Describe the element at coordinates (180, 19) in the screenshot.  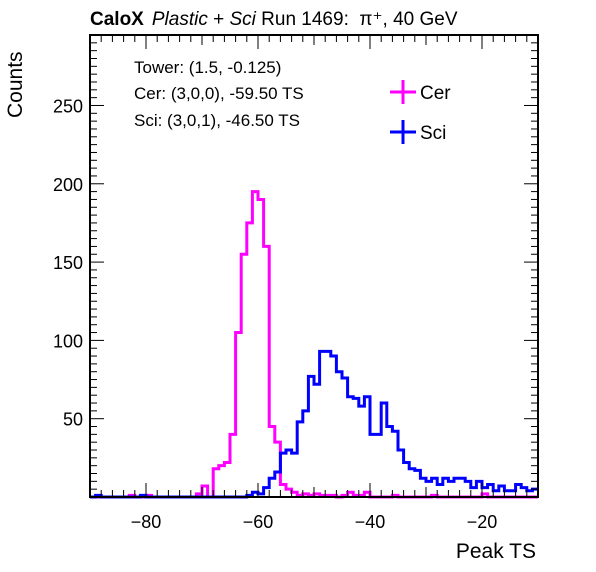
I see `title-italic: Plastic` at that location.